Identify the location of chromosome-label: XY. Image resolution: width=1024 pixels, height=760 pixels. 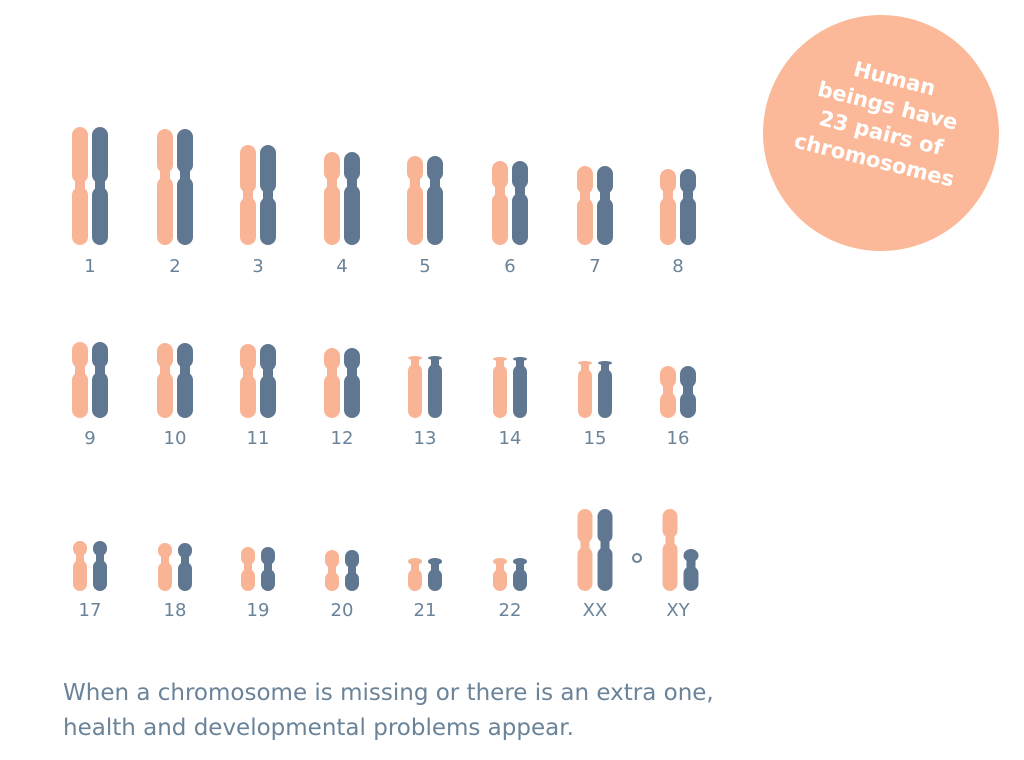
(678, 610).